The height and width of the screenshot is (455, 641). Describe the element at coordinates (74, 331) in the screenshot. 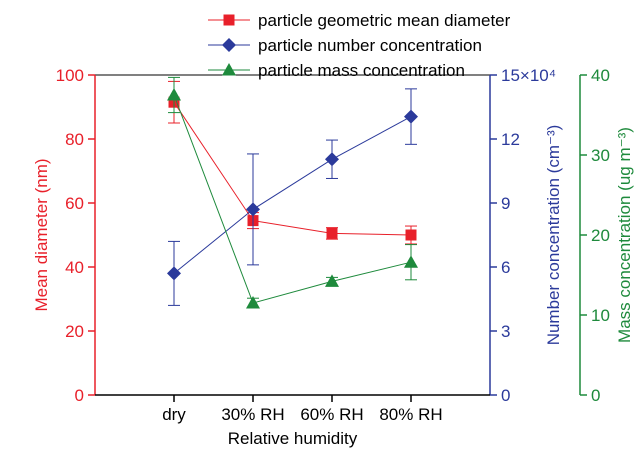

I see `left-y-axis-tick-label: 20` at that location.